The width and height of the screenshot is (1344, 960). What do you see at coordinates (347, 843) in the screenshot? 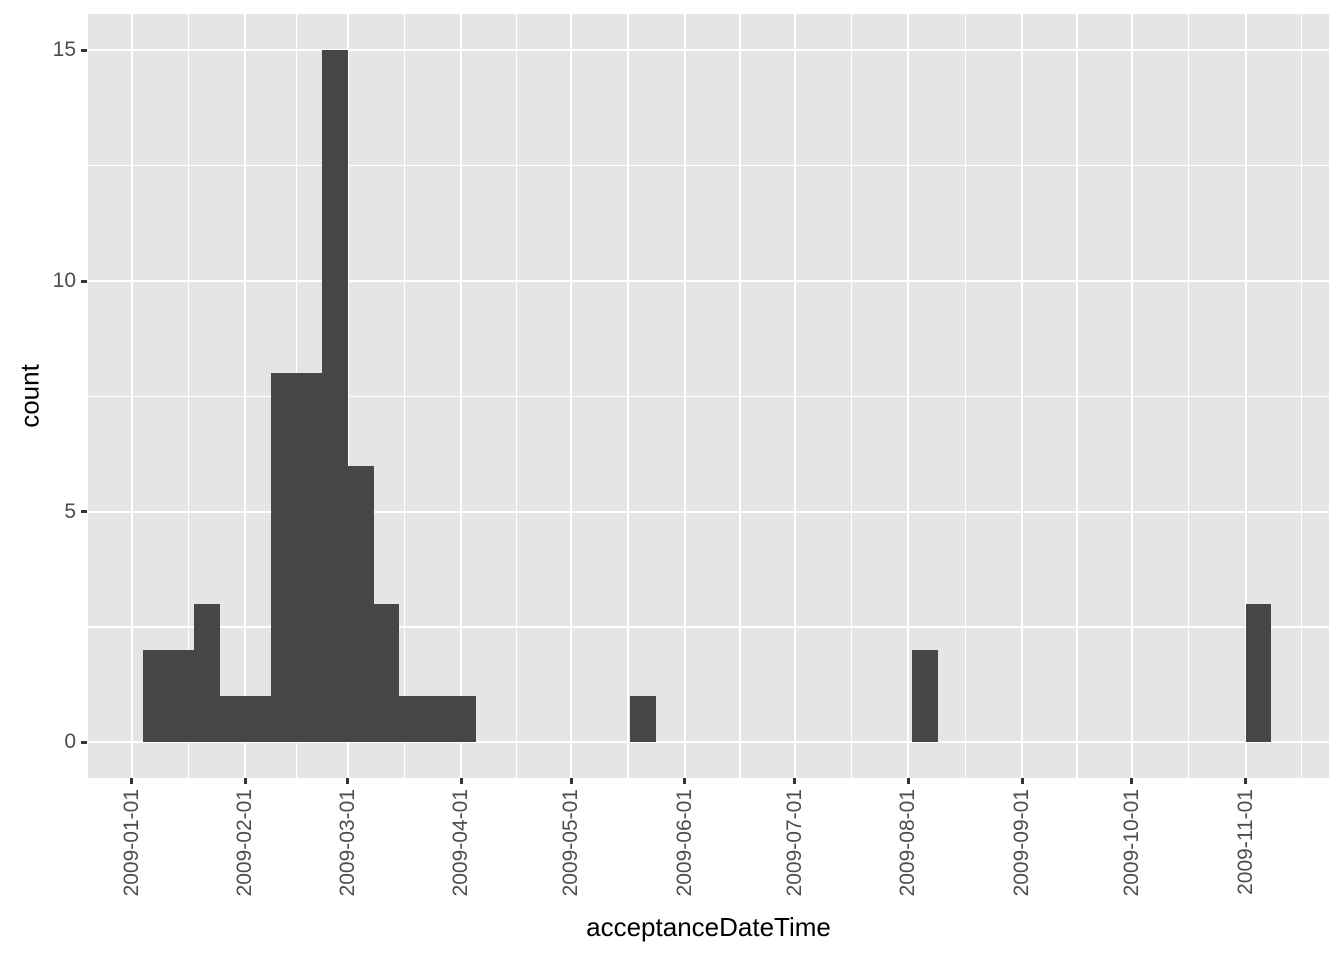
I see `x-tick-label: 2009-03-01` at bounding box center [347, 843].